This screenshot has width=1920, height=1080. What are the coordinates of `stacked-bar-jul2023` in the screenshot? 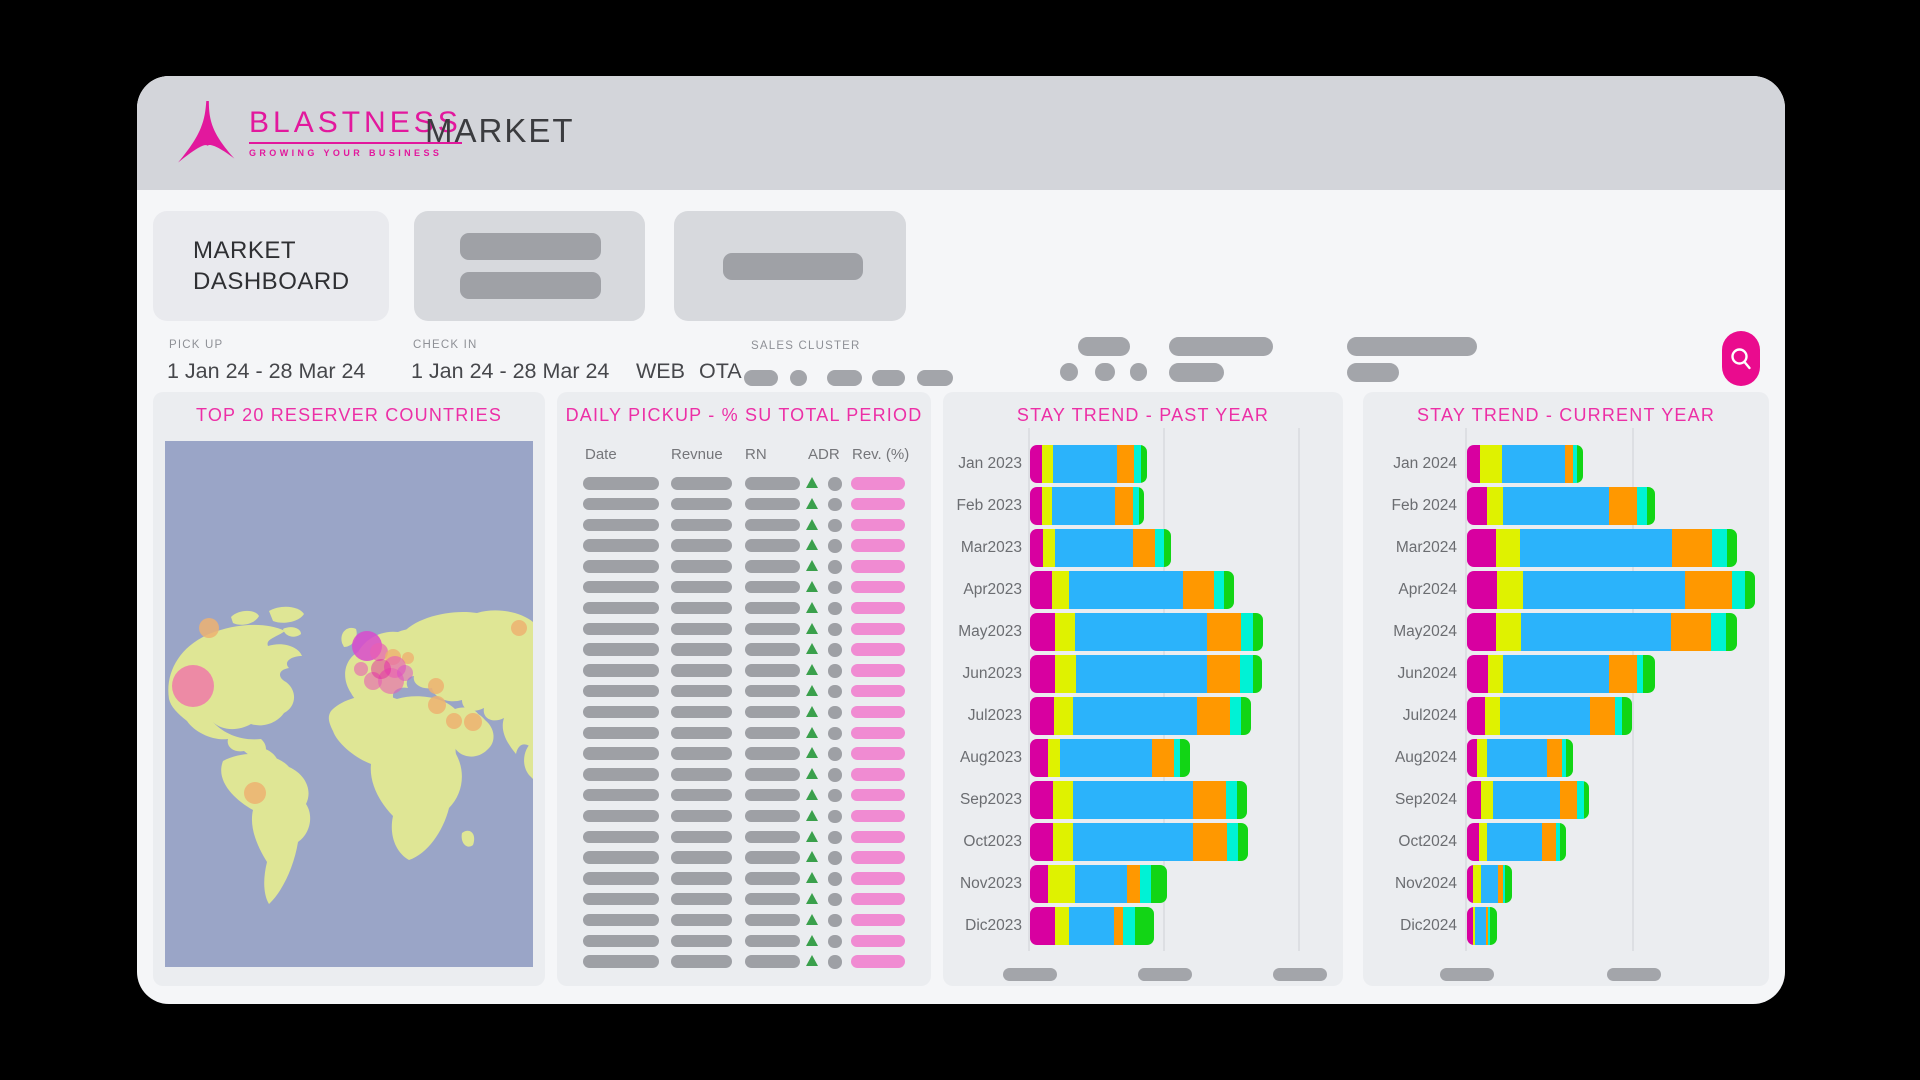 It's located at (1140, 716).